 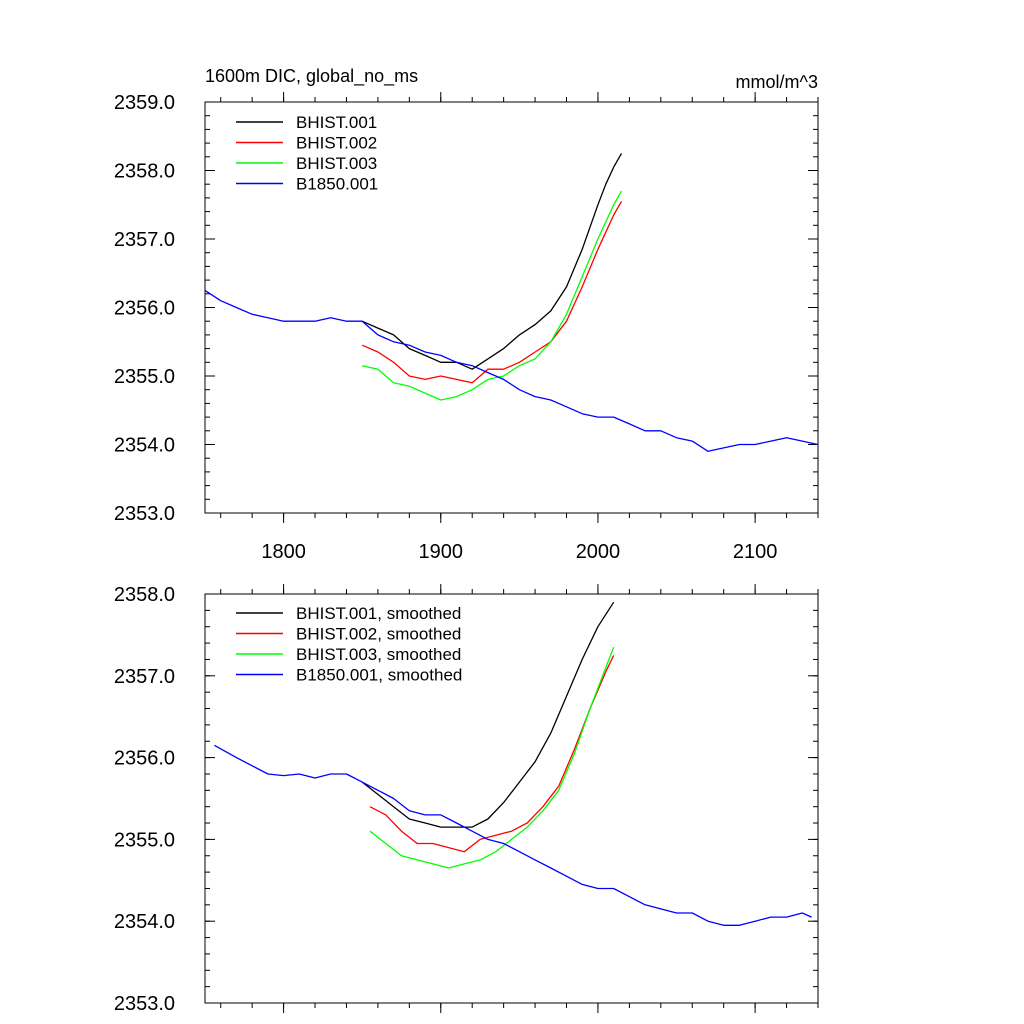 I want to click on legend-label: BHIST.002, smoothed, so click(x=378, y=634).